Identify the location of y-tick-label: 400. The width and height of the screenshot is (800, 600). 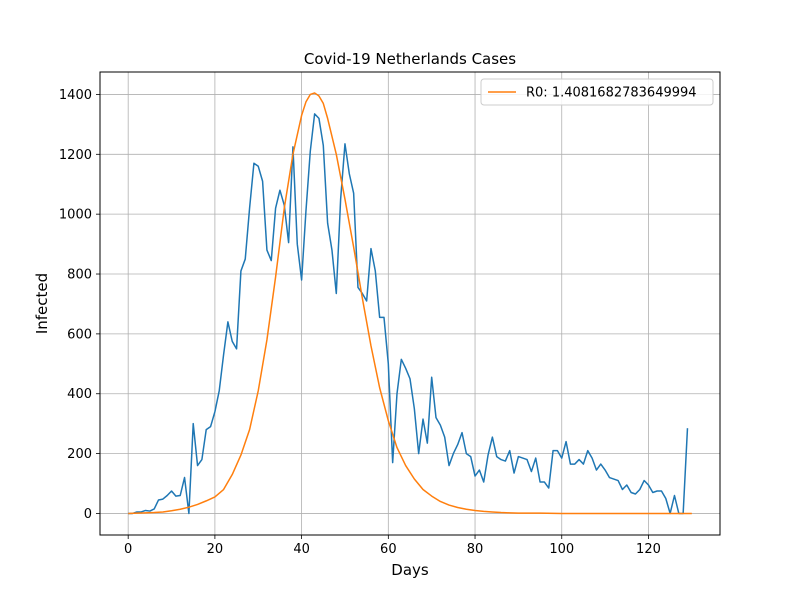
(79, 394).